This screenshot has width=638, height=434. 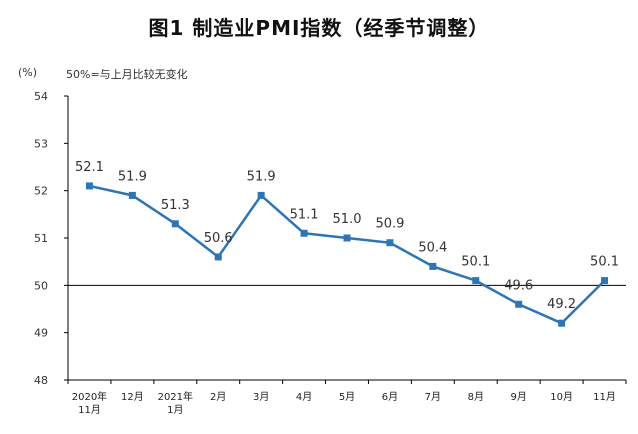 What do you see at coordinates (218, 397) in the screenshot?
I see `x-tick-label: 2月` at bounding box center [218, 397].